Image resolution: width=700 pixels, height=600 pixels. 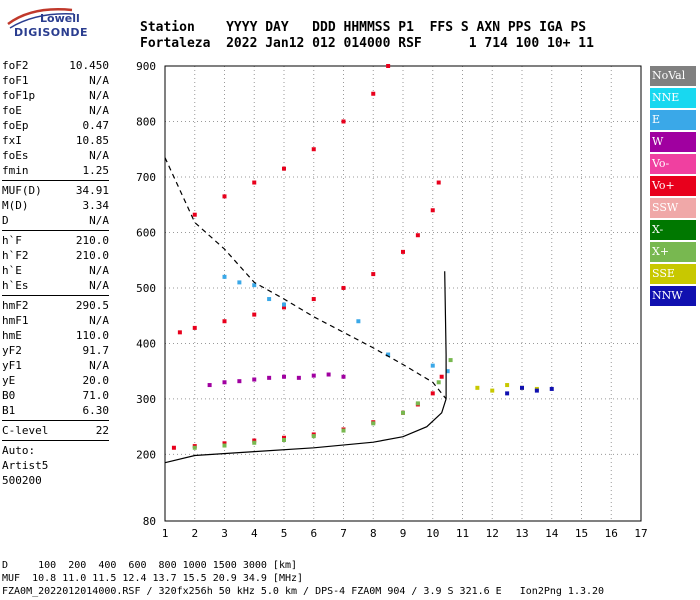 I want to click on param-key: hmF1, so click(x=15, y=320).